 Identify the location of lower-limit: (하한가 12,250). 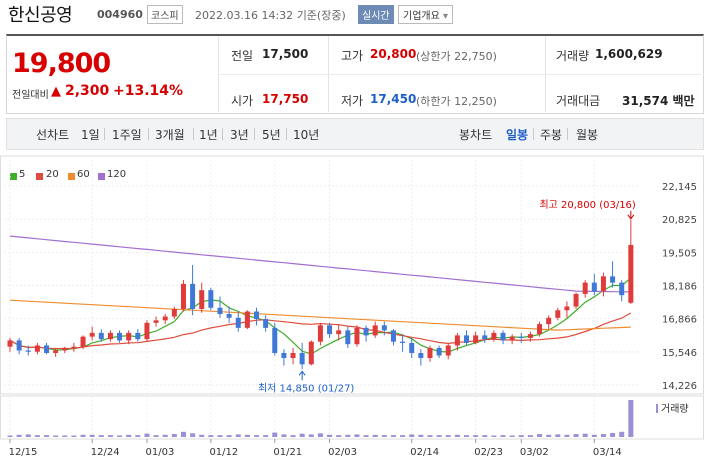
(456, 101).